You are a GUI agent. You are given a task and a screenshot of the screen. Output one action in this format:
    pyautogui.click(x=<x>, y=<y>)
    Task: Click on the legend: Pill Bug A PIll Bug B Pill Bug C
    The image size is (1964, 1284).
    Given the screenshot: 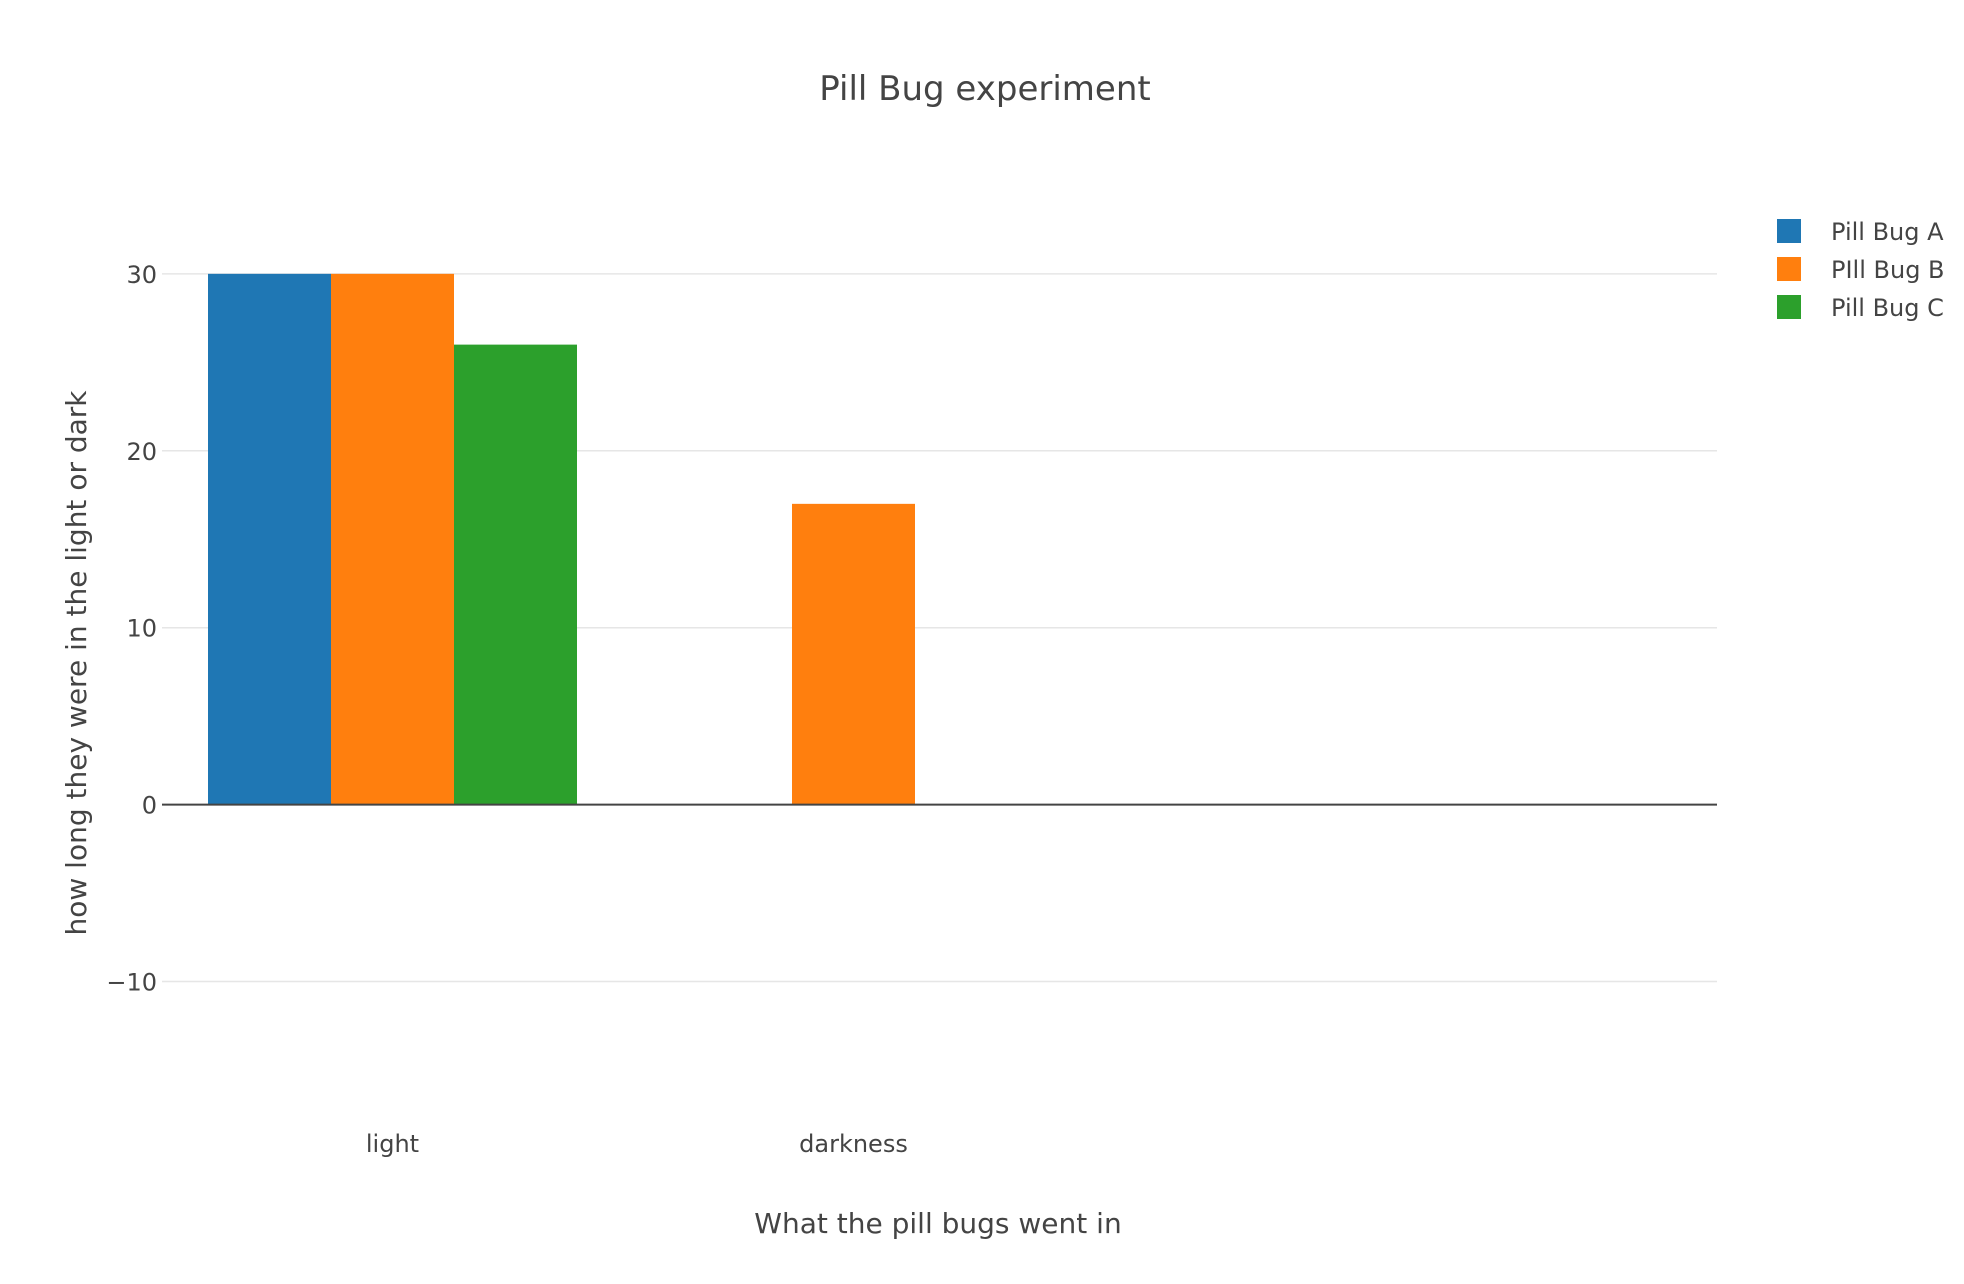 What is the action you would take?
    pyautogui.click(x=1861, y=270)
    